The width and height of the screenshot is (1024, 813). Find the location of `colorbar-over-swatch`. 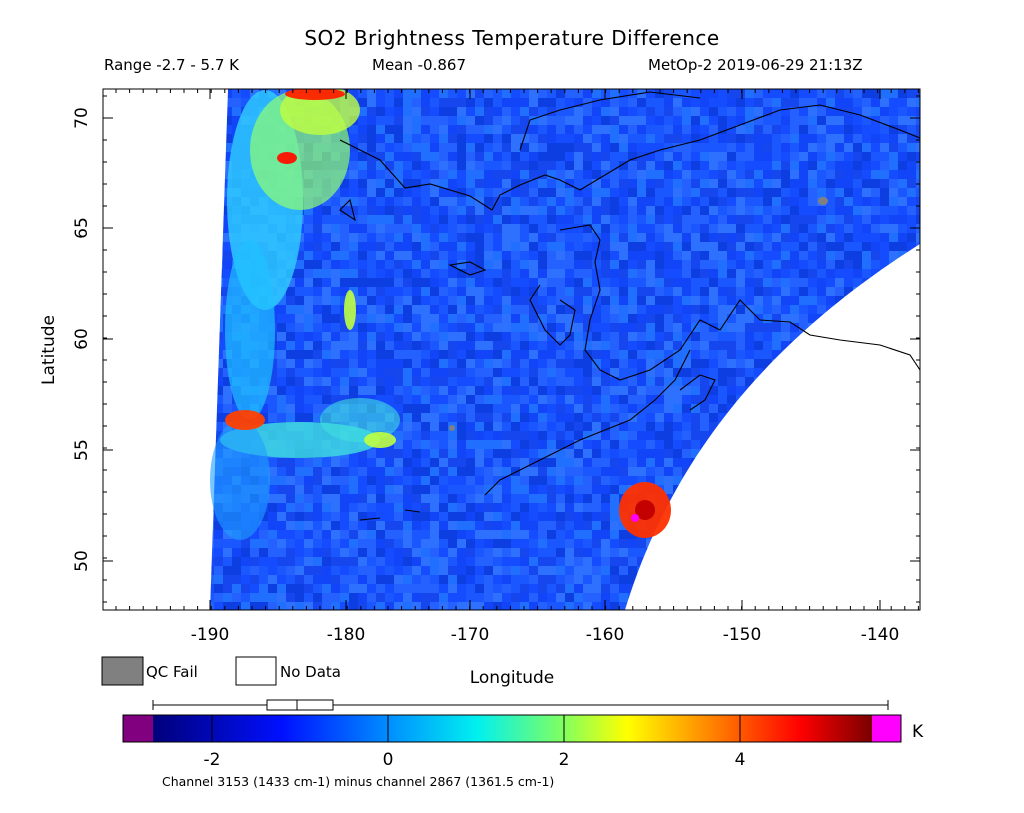

colorbar-over-swatch is located at coordinates (886, 728).